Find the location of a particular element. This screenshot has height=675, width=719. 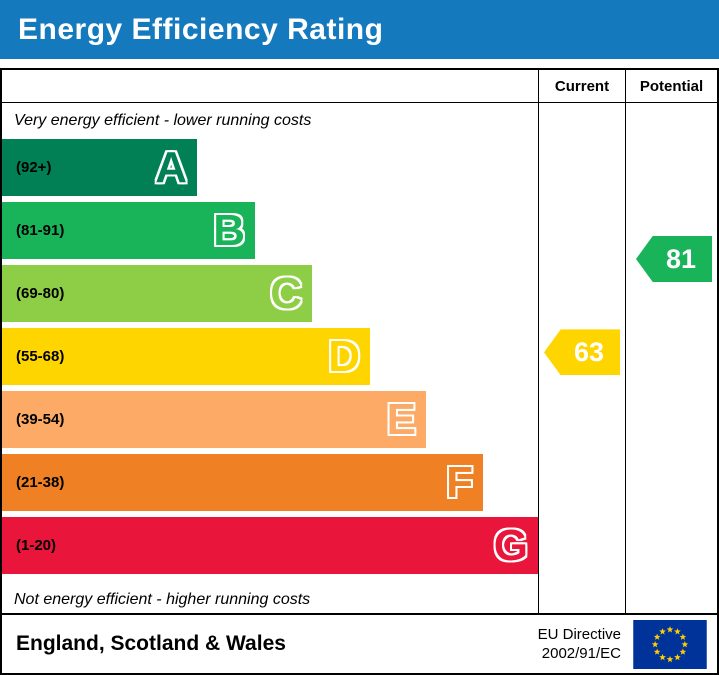

current-rating-value: 63 is located at coordinates (589, 351).